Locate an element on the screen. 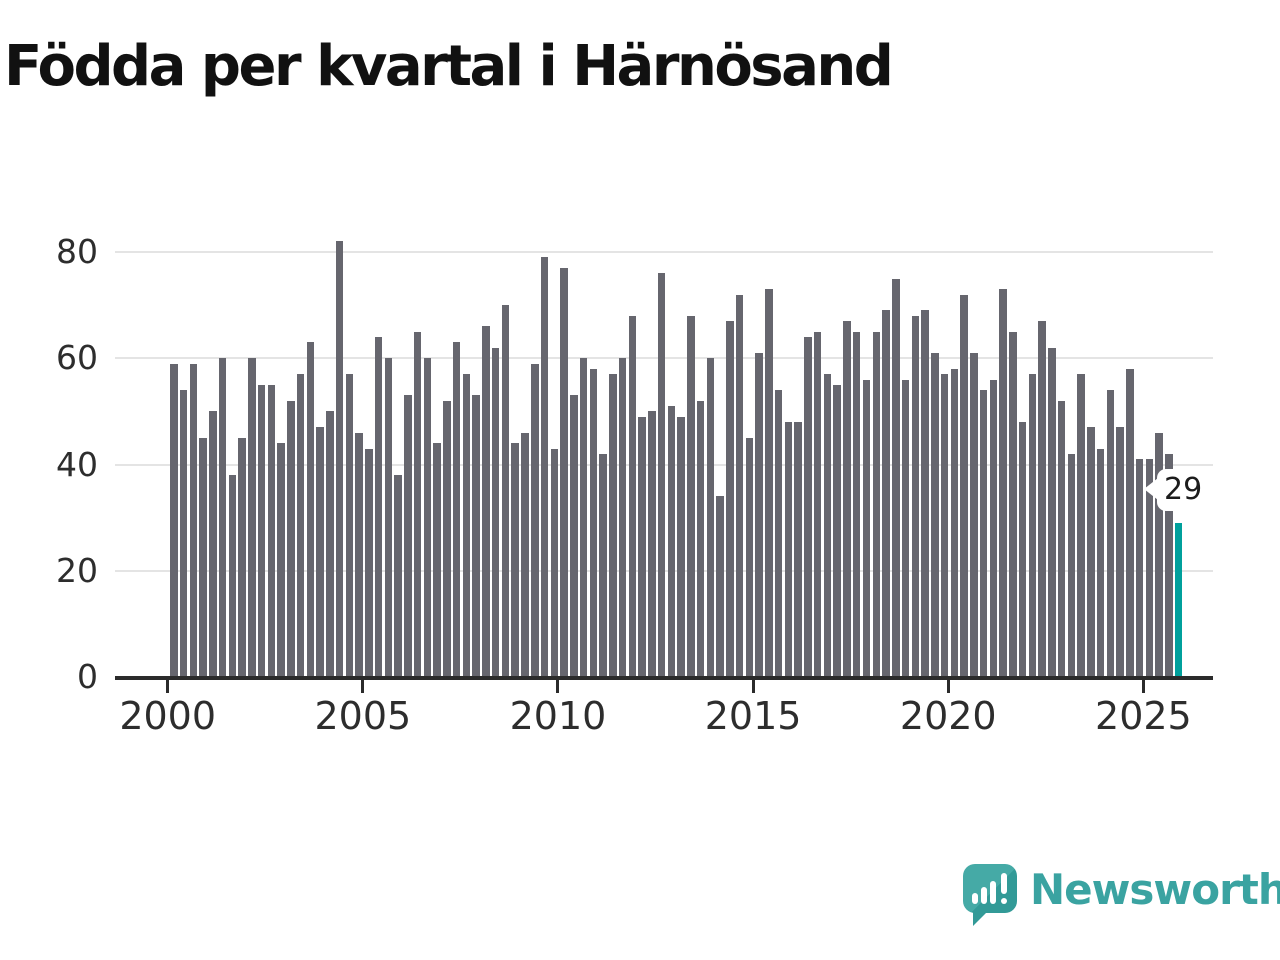  bar-2008-q2 is located at coordinates (495, 512).